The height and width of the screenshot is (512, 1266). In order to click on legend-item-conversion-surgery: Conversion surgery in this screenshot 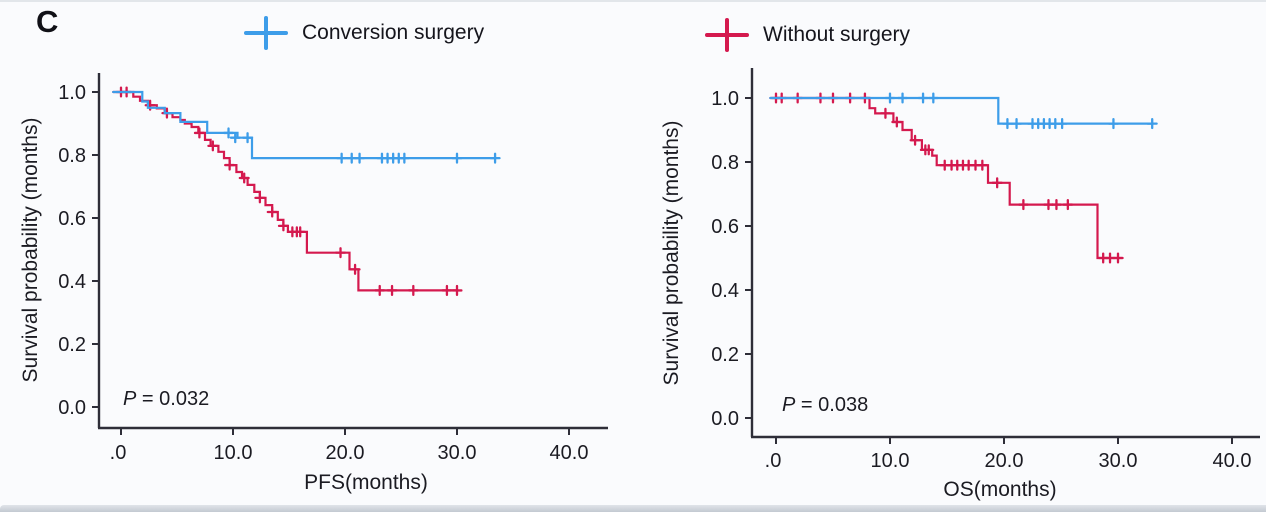, I will do `click(363, 33)`.